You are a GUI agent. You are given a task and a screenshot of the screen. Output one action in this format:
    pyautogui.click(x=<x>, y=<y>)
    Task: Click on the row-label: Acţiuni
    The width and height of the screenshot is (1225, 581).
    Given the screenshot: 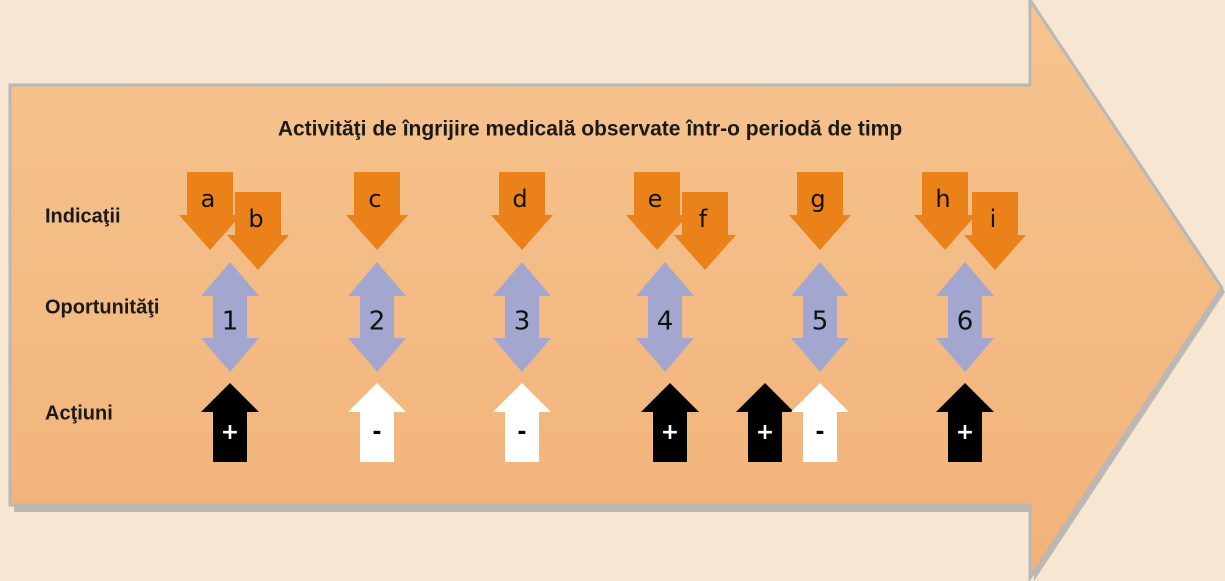 What is the action you would take?
    pyautogui.click(x=79, y=413)
    